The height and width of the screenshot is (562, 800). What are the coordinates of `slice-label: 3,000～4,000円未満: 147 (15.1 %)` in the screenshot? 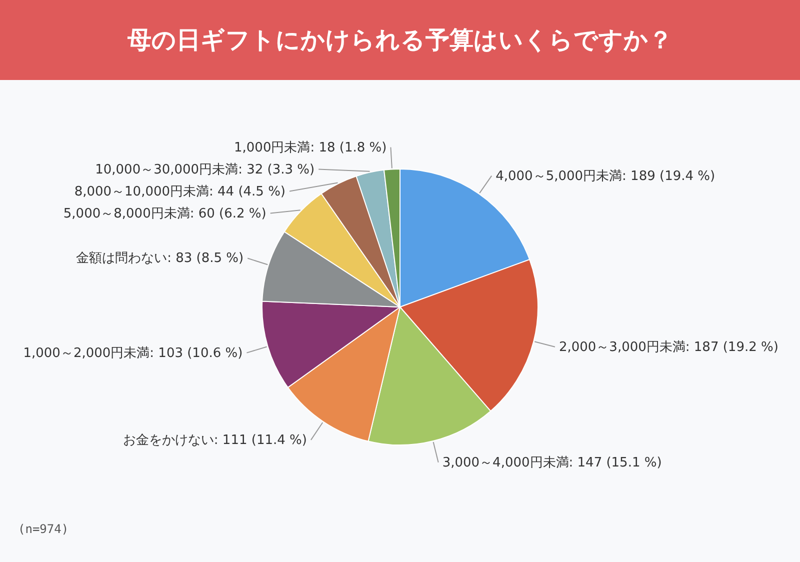 It's located at (552, 462).